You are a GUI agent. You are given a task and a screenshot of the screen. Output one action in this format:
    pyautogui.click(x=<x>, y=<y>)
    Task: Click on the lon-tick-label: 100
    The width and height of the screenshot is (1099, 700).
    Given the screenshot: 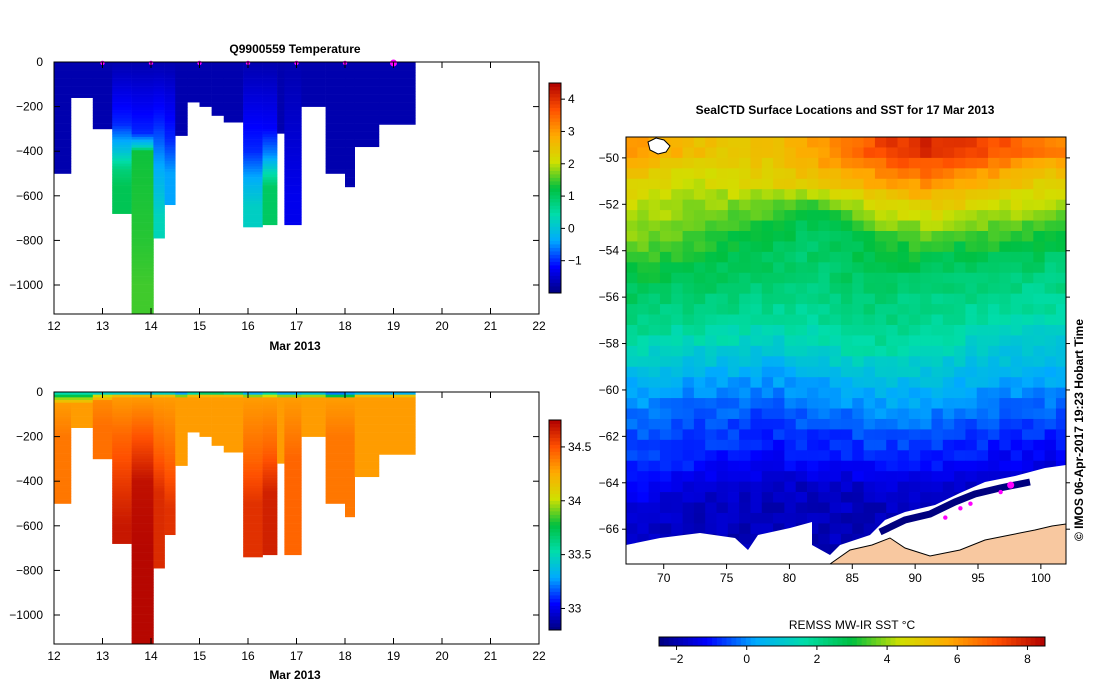 What is the action you would take?
    pyautogui.click(x=1041, y=578)
    